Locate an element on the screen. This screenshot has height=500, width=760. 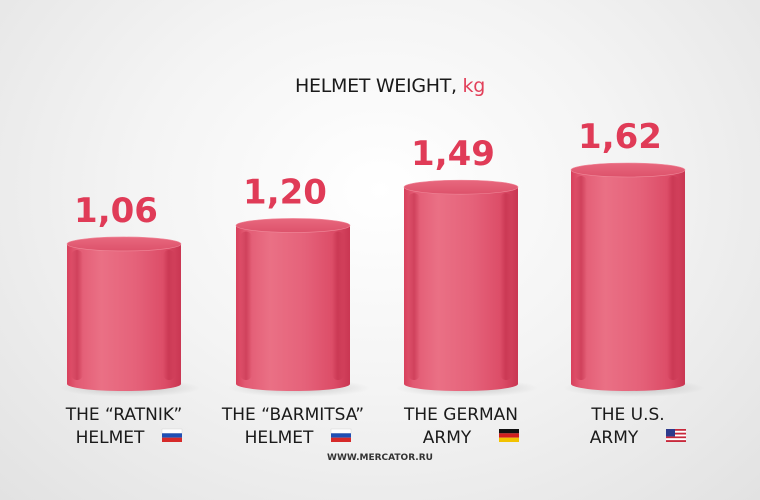
chart-title-unit: kg is located at coordinates (474, 86).